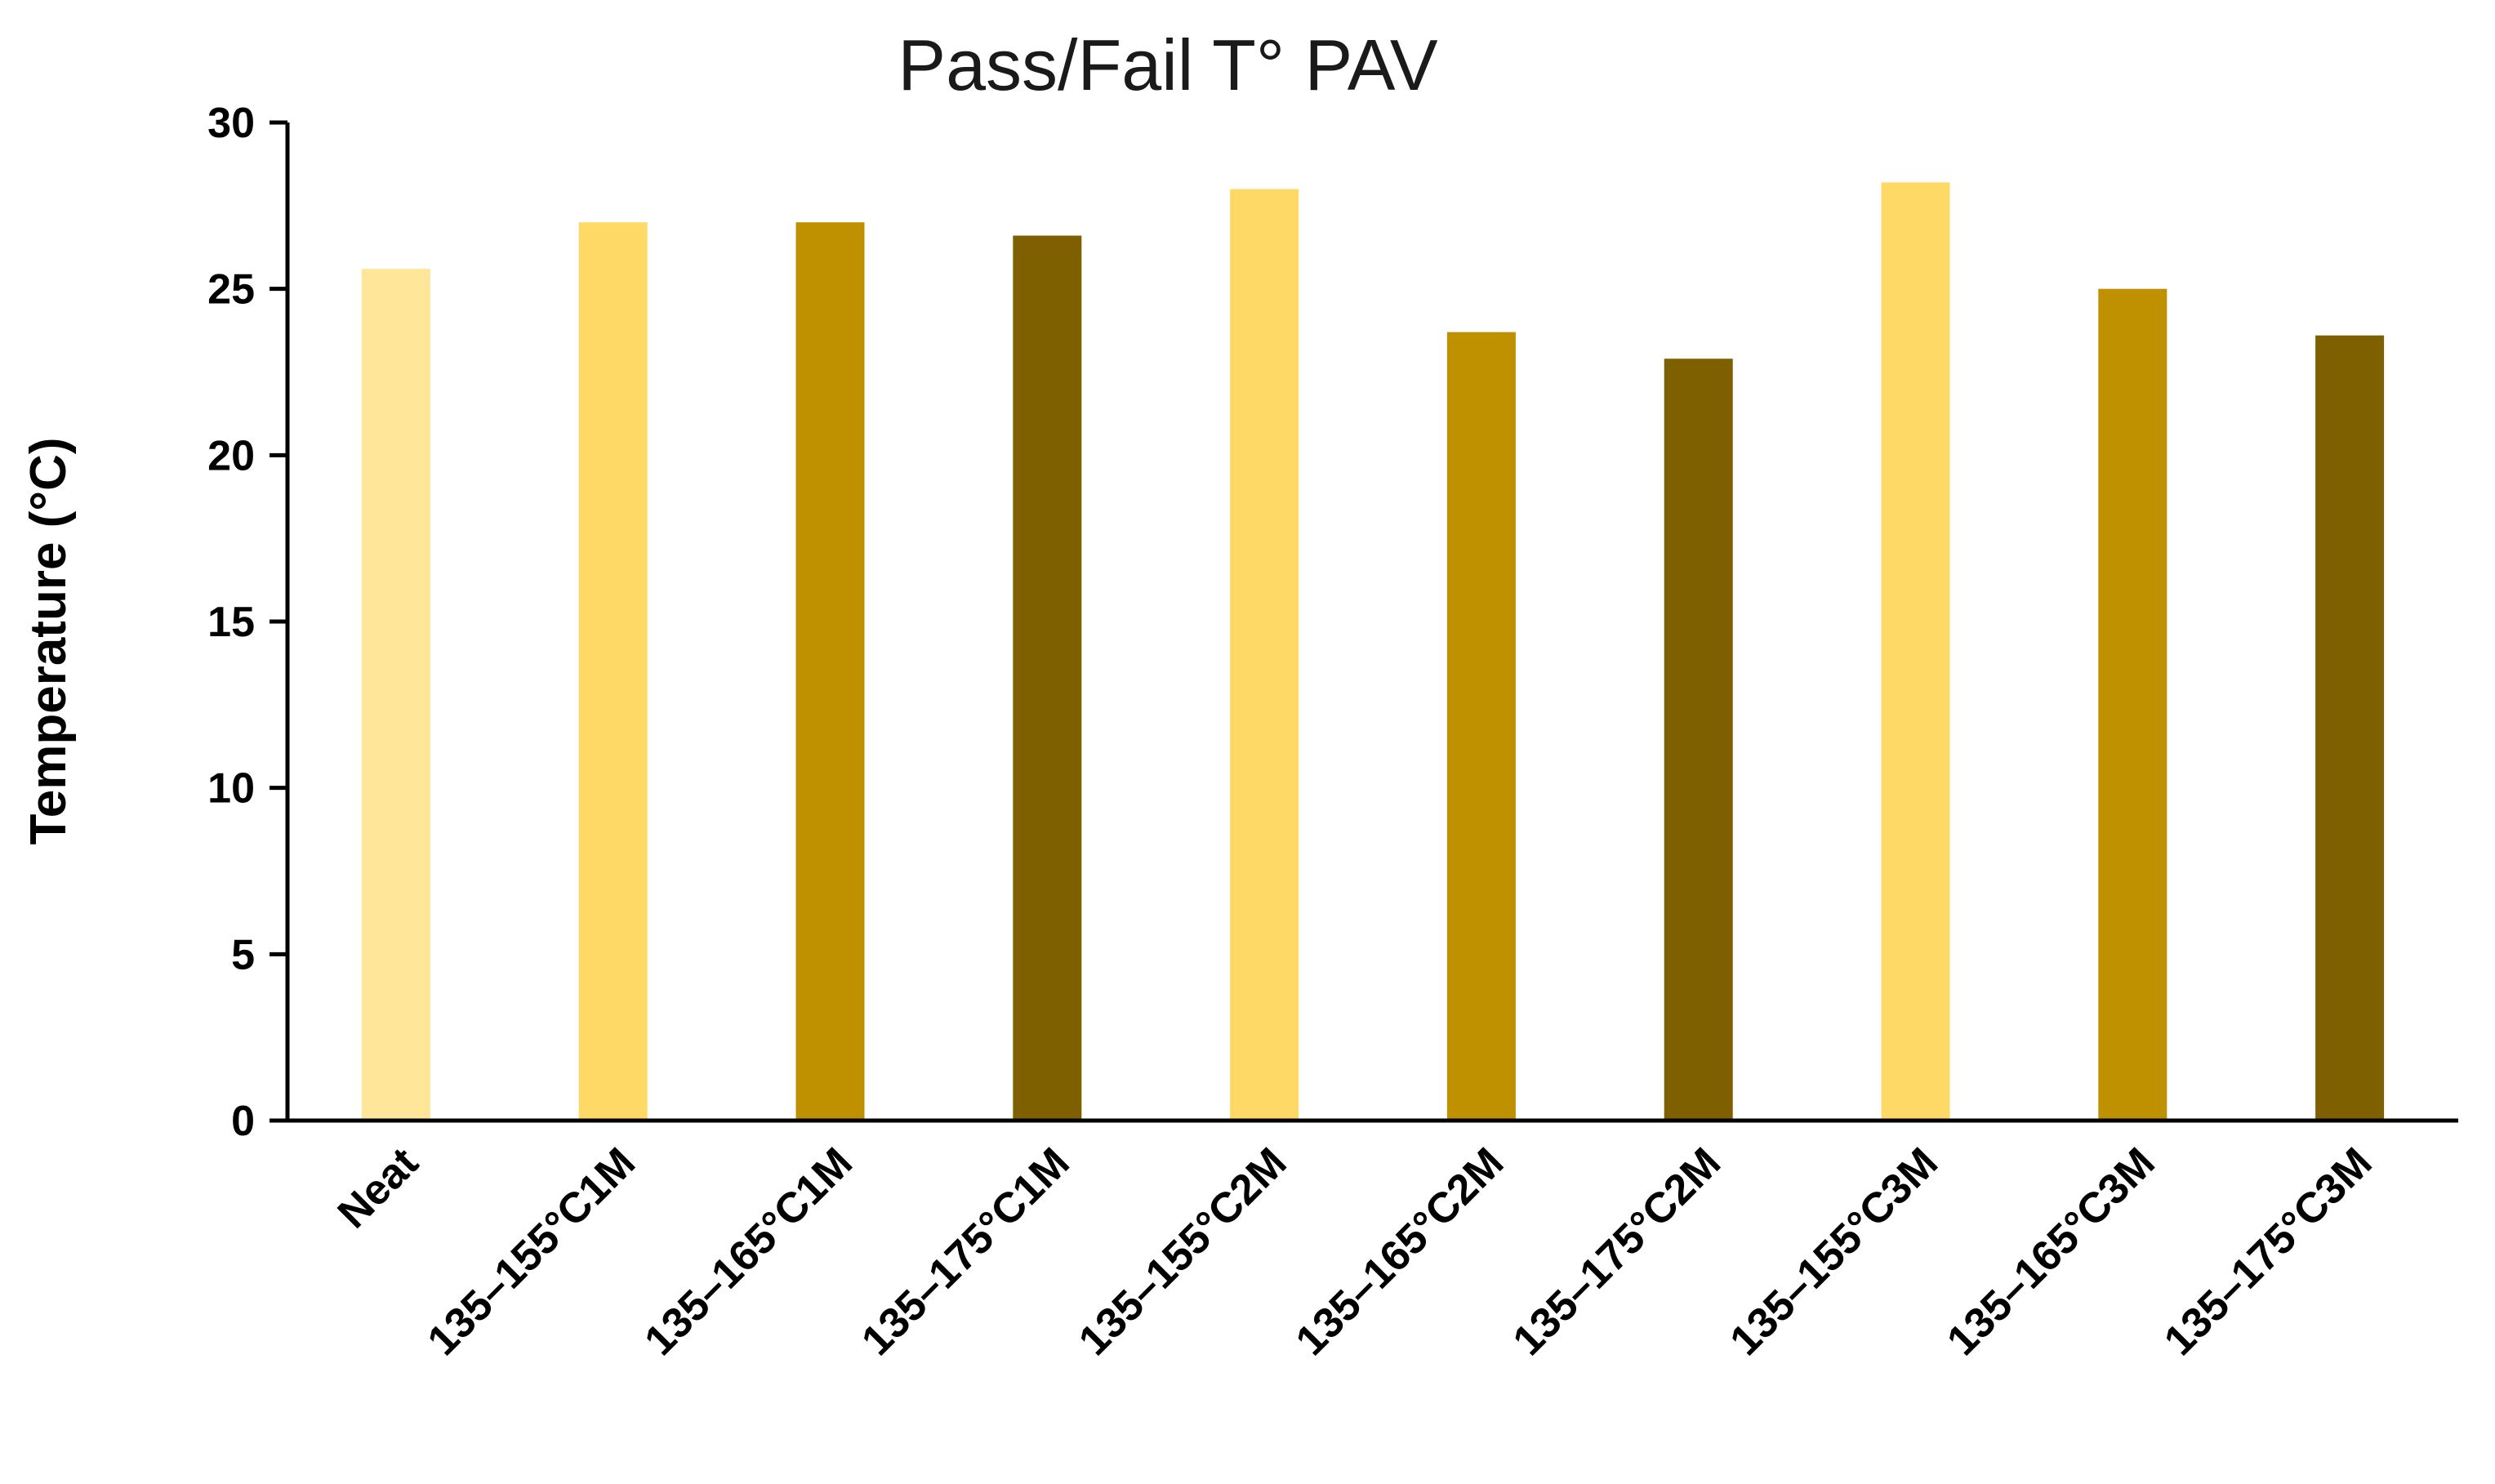  Describe the element at coordinates (748, 1252) in the screenshot. I see `x-tick-label: 135–165°C1M` at that location.